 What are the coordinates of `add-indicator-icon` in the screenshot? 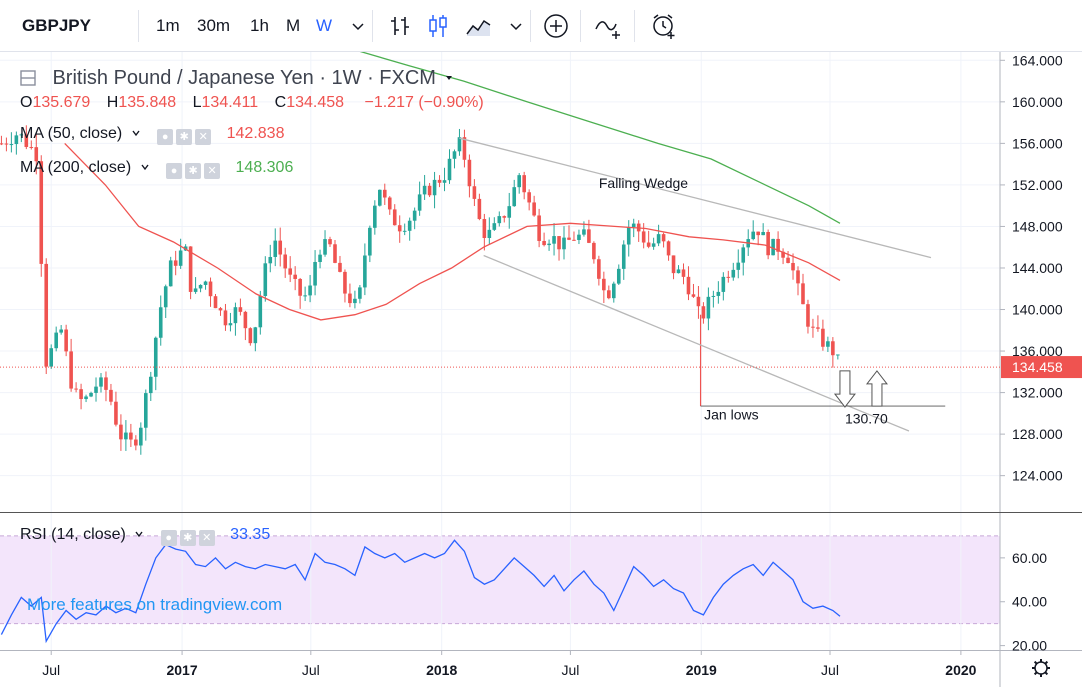 It's located at (556, 26).